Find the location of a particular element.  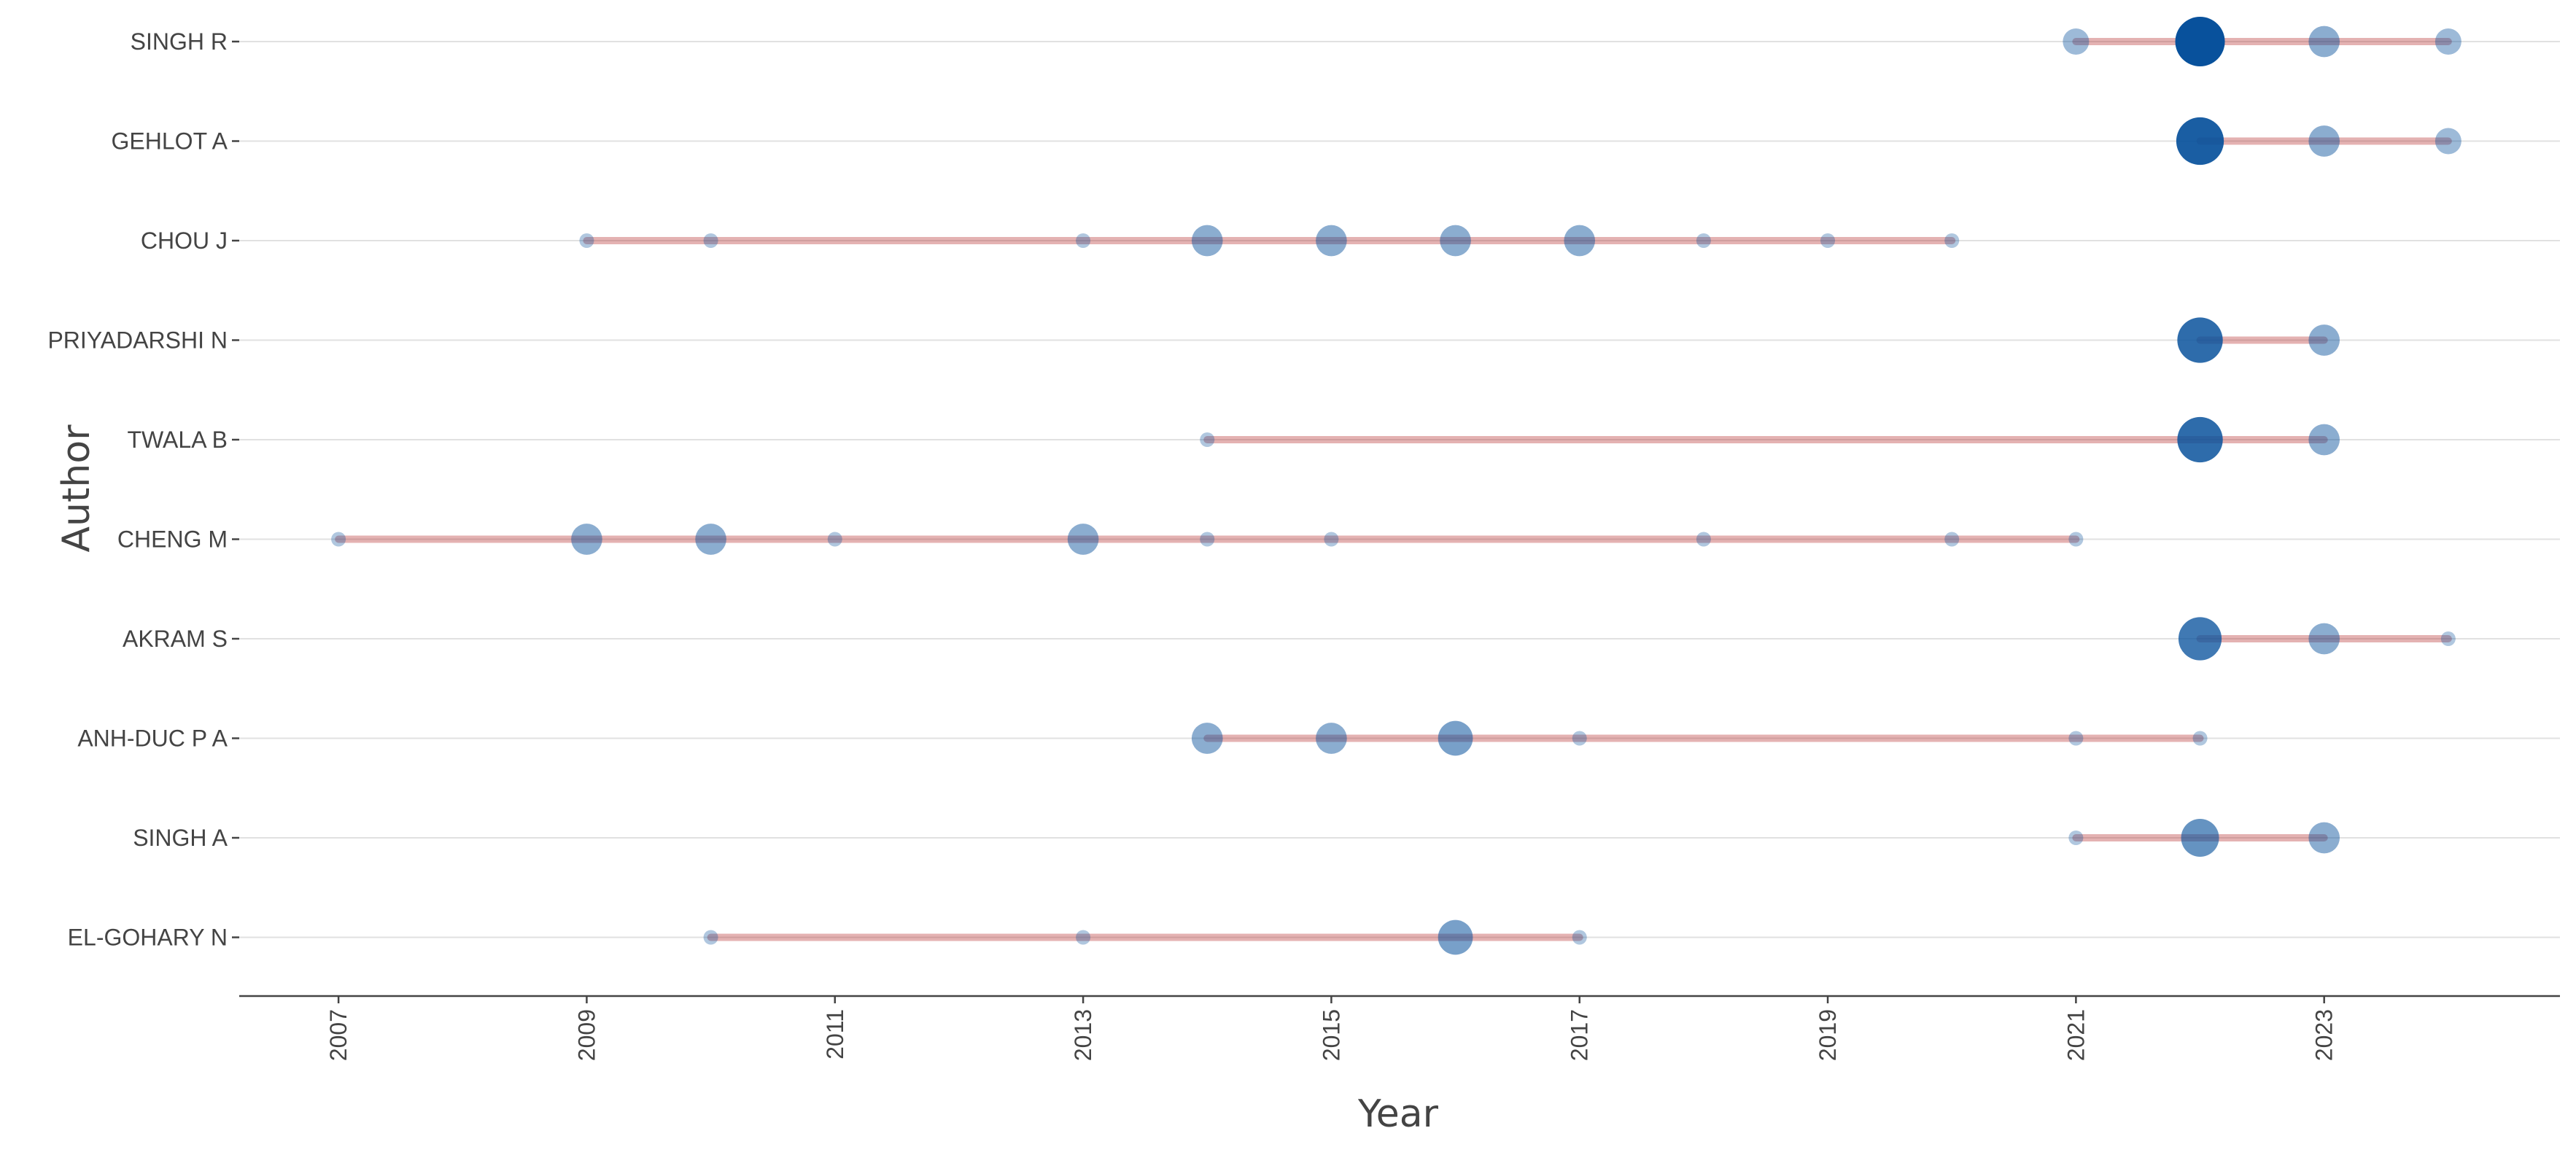

y-tick-label: GEHLOT A is located at coordinates (170, 141).